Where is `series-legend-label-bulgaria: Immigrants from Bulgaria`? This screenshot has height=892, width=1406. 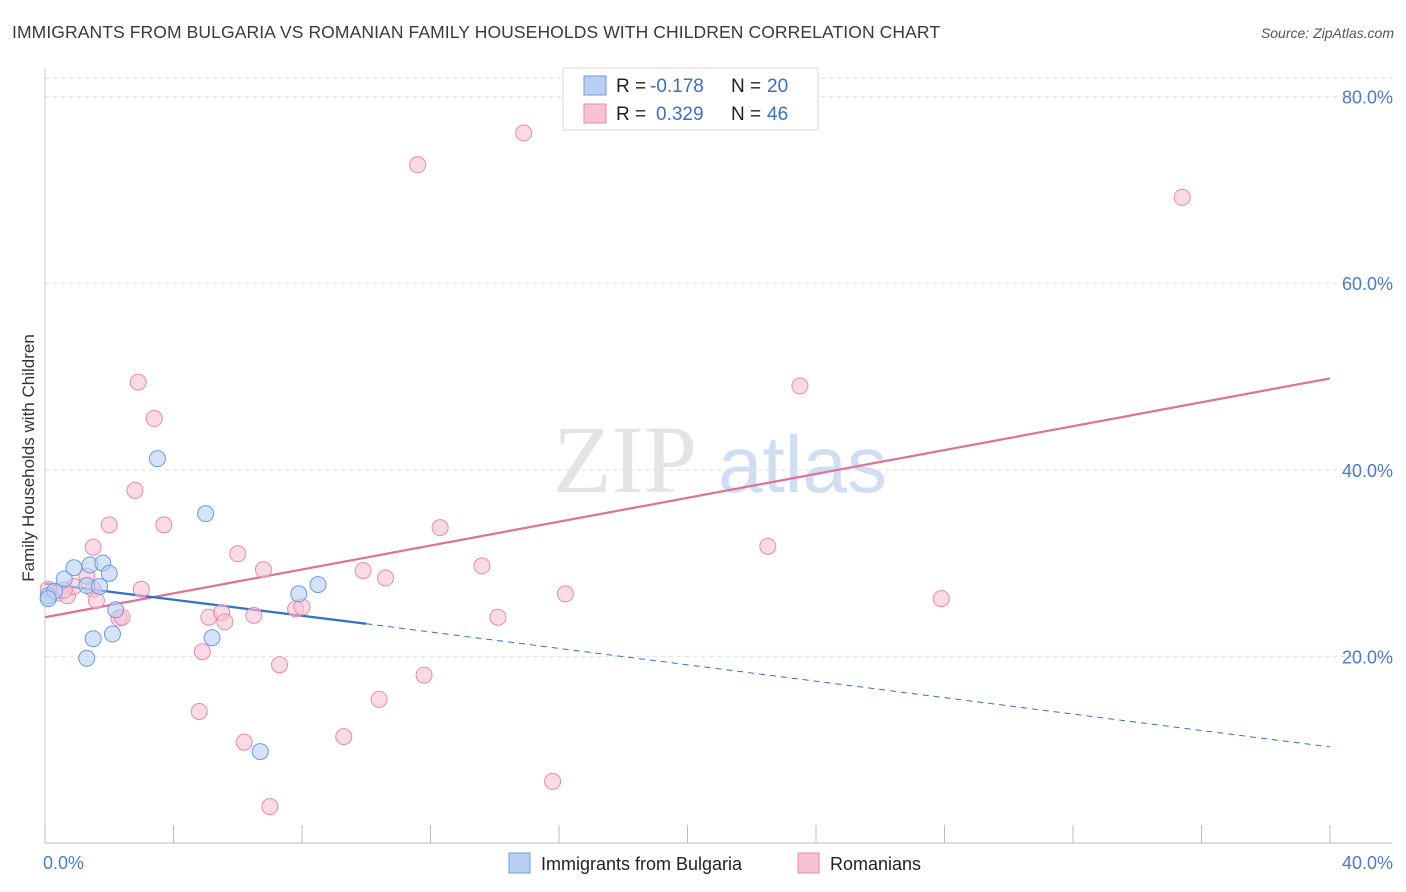
series-legend-label-bulgaria: Immigrants from Bulgaria is located at coordinates (642, 864).